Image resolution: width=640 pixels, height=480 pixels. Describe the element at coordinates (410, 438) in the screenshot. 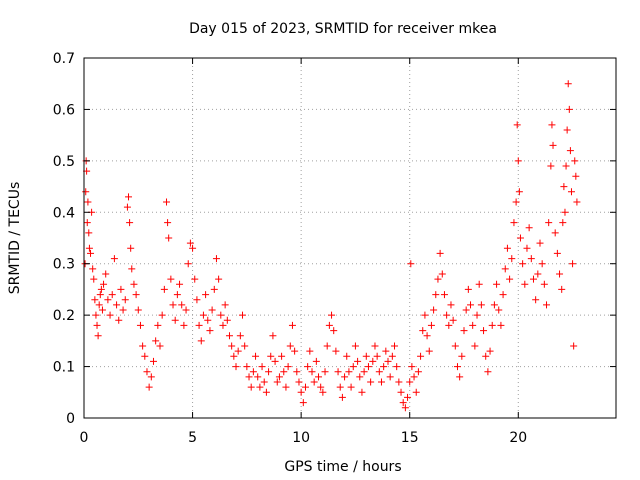

I see `x-tick-label: 15` at that location.